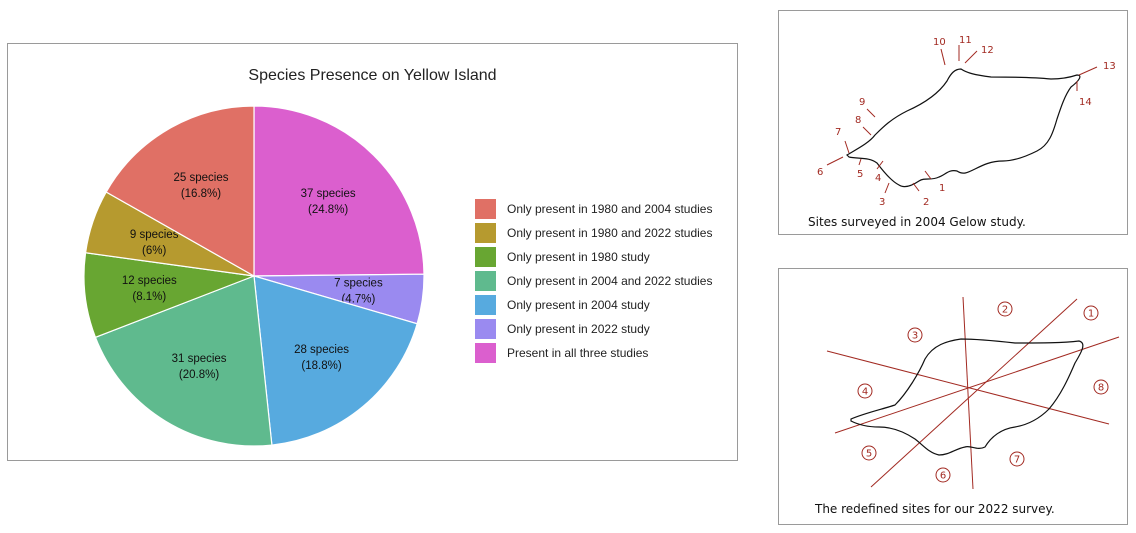 The height and width of the screenshot is (533, 1136). What do you see at coordinates (358, 283) in the screenshot?
I see `slice-count-label: 7 species` at bounding box center [358, 283].